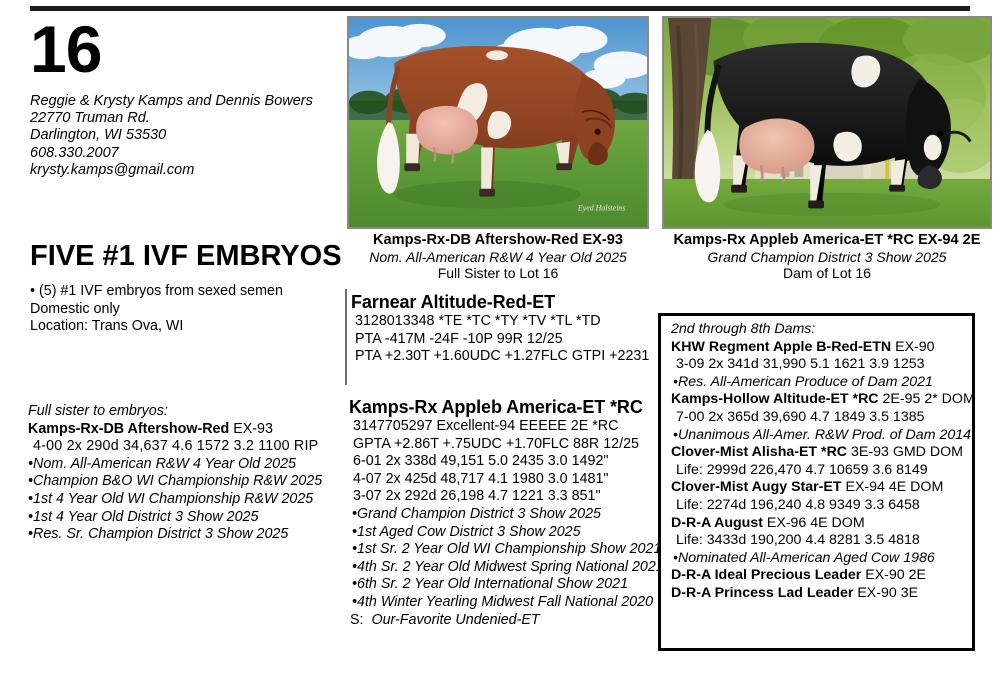 The width and height of the screenshot is (1000, 678). Describe the element at coordinates (481, 478) in the screenshot. I see `dam-lactation-record: 4-07 2x 425d 48,717 4.1 1980 3.0 1481"` at that location.